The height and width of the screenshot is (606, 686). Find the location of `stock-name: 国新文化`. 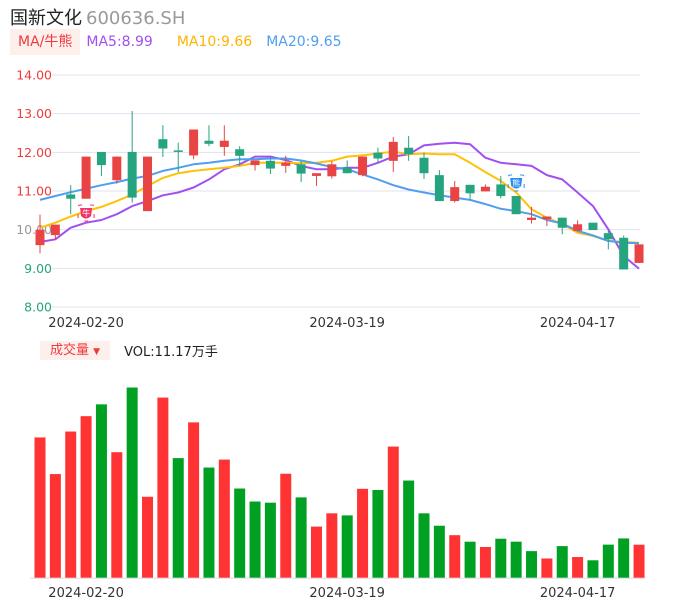

stock-name: 国新文化 is located at coordinates (46, 18).